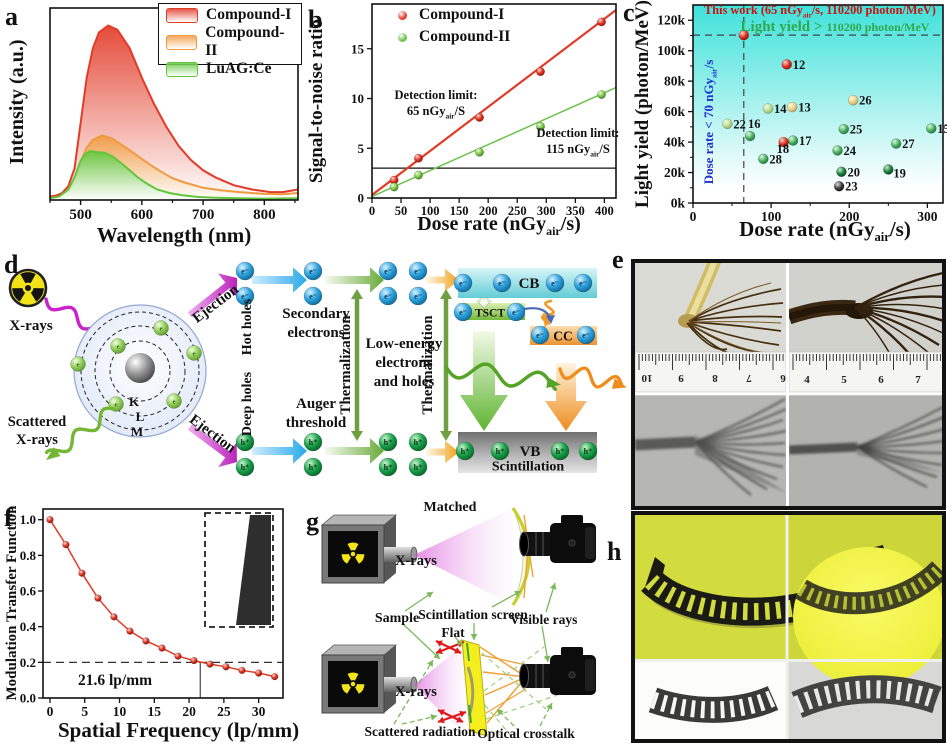 The height and width of the screenshot is (745, 947). What do you see at coordinates (28, 662) in the screenshot?
I see `y-tick-label: 0.2` at bounding box center [28, 662].